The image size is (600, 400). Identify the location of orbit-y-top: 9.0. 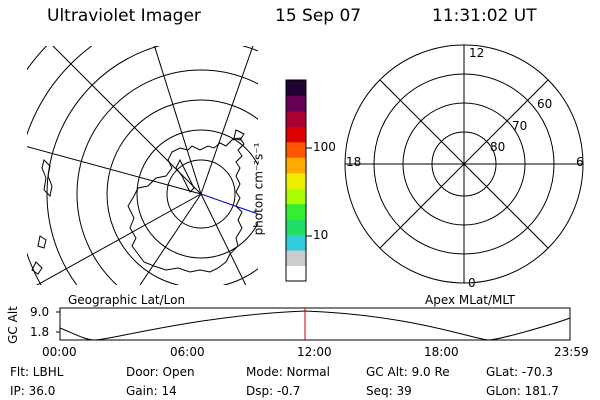
(40, 312).